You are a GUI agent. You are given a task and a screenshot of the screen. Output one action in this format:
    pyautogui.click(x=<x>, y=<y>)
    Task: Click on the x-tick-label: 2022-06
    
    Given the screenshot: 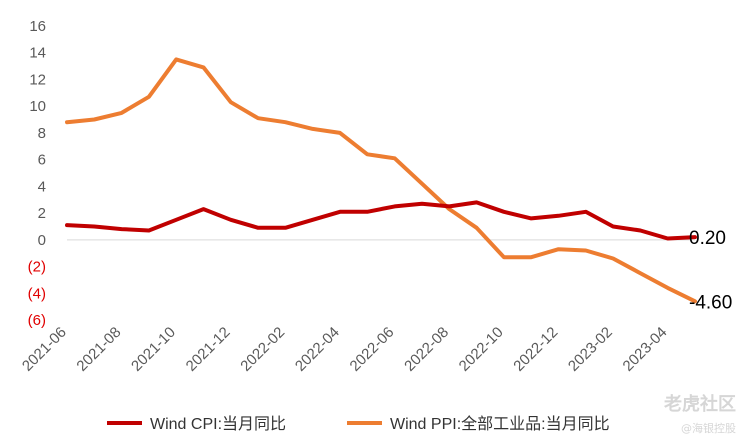 What is the action you would take?
    pyautogui.click(x=372, y=349)
    